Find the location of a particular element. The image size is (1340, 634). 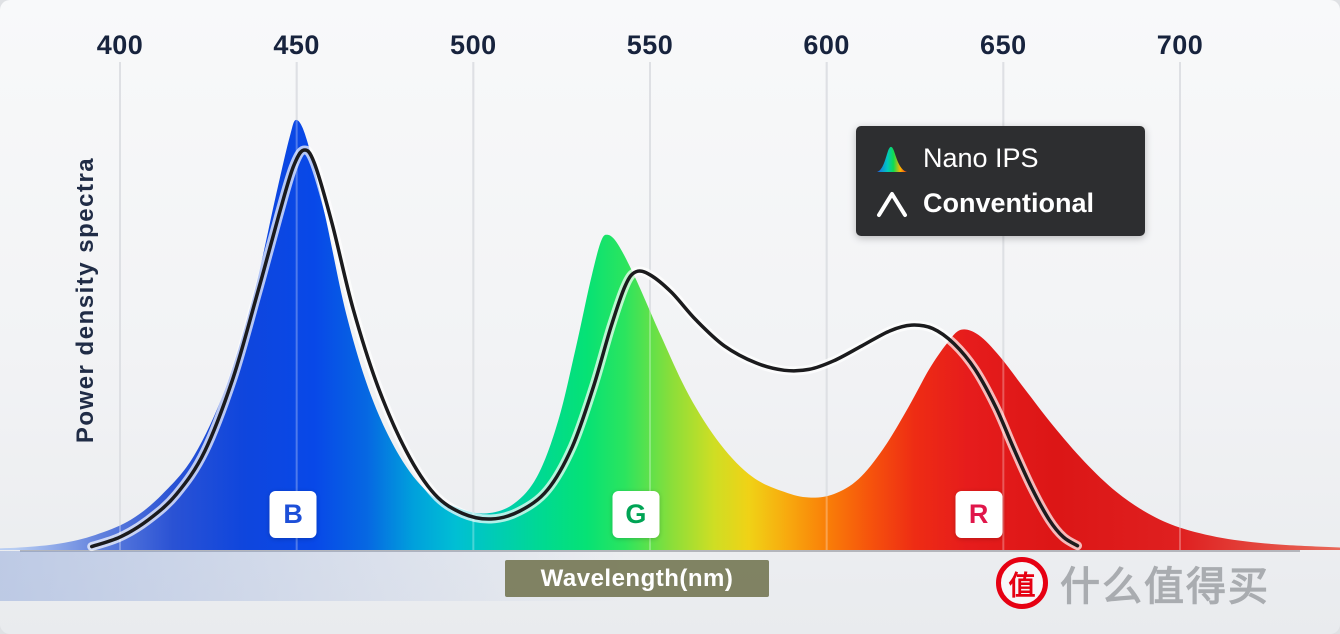

legend-item-nano-ips: Nano IPS is located at coordinates (1009, 158).